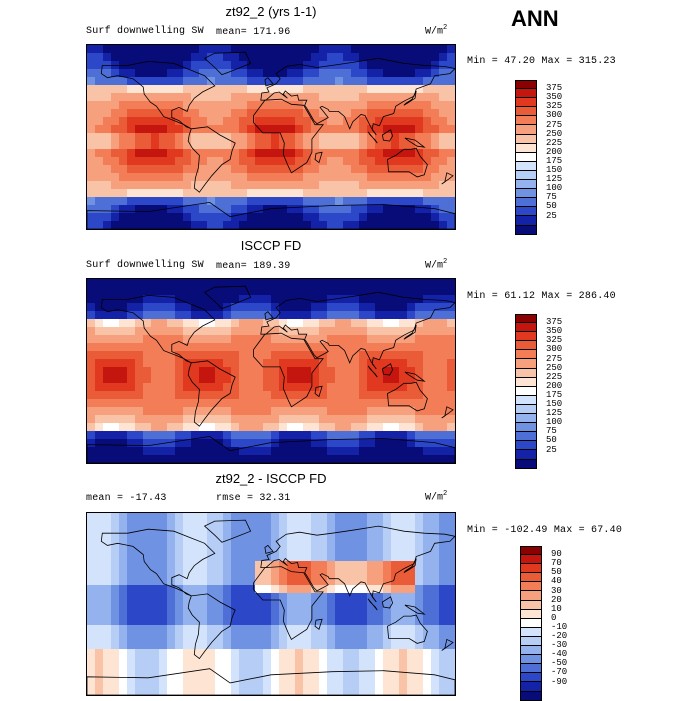 Image resolution: width=700 pixels, height=701 pixels. I want to click on panel-1-map, so click(271, 137).